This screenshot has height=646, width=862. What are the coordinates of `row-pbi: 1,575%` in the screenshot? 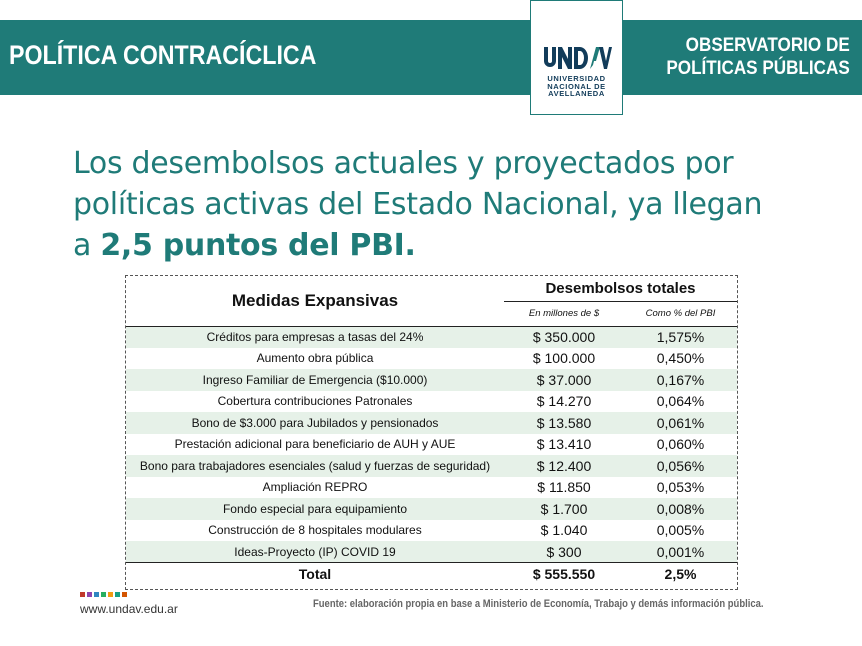 It's located at (680, 337).